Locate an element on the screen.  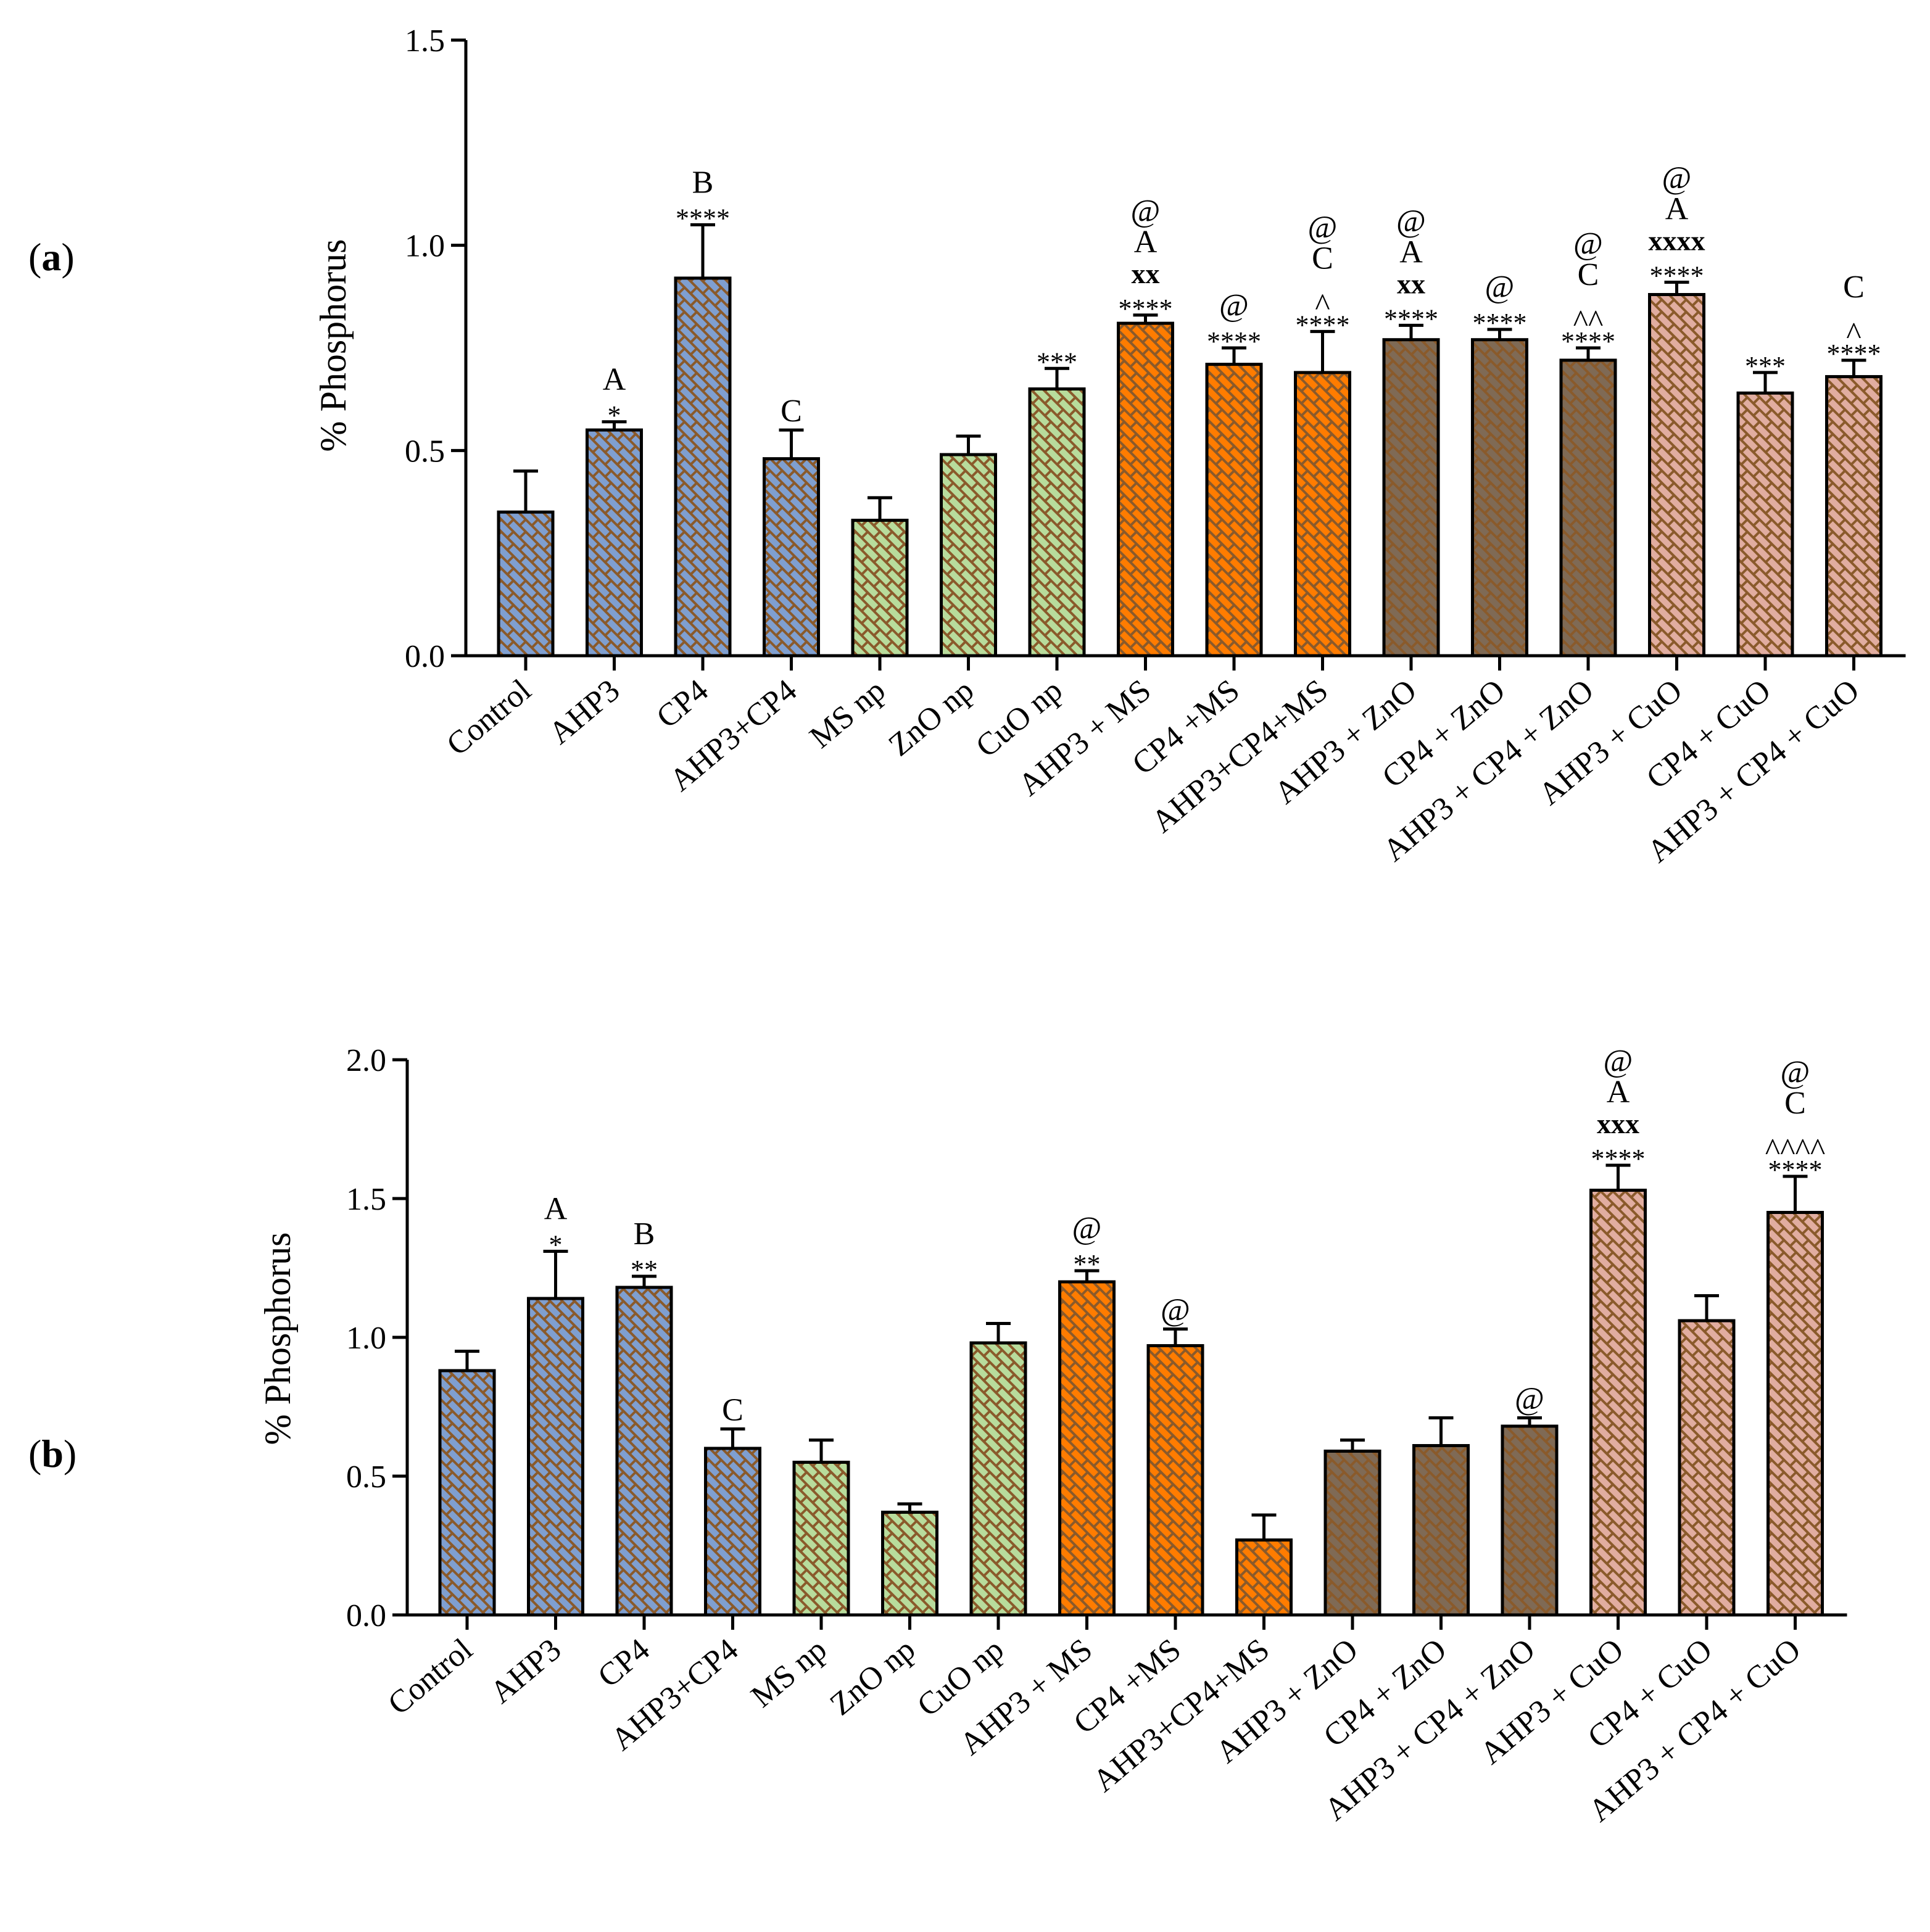
bar-cp4 is located at coordinates (703, 467).